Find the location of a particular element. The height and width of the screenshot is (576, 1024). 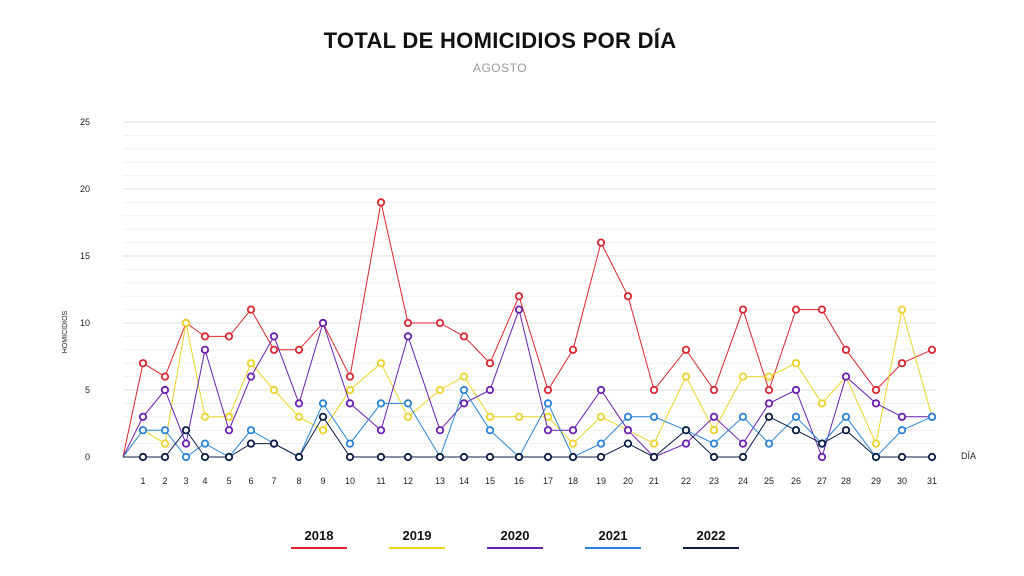

x-tick-label: 24 is located at coordinates (743, 481).